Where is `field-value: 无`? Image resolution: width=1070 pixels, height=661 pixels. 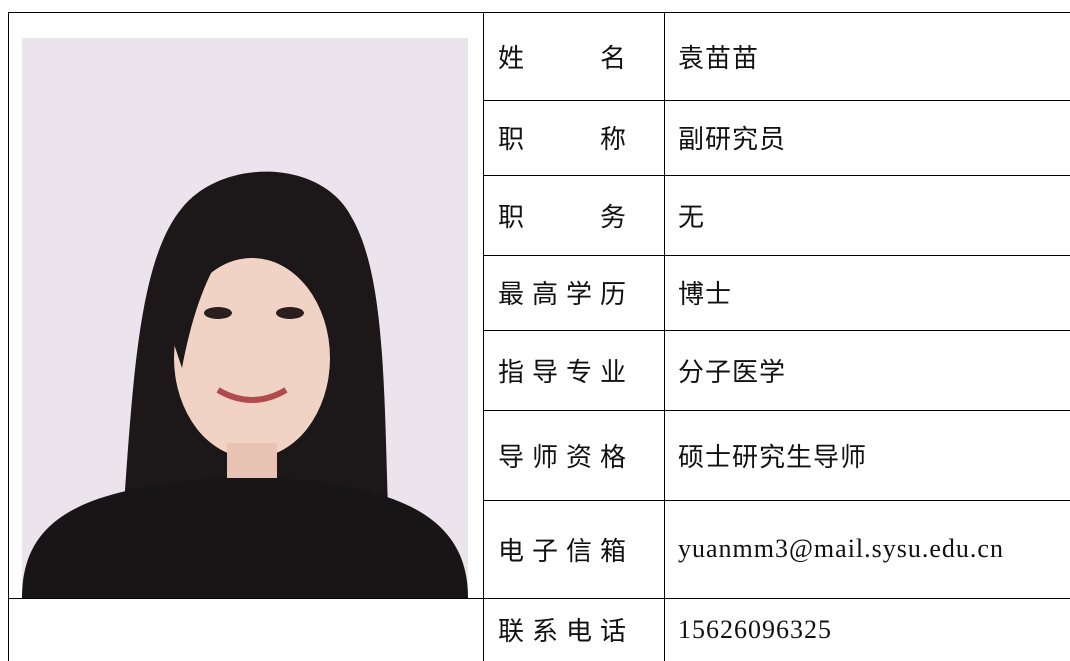
field-value: 无 is located at coordinates (692, 217).